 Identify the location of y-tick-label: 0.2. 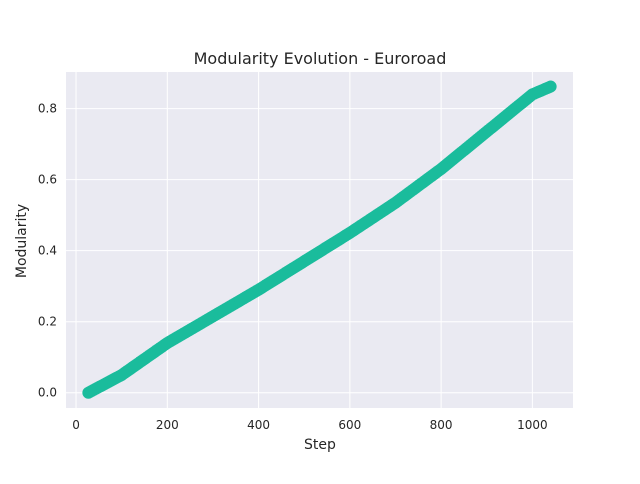
(47, 322).